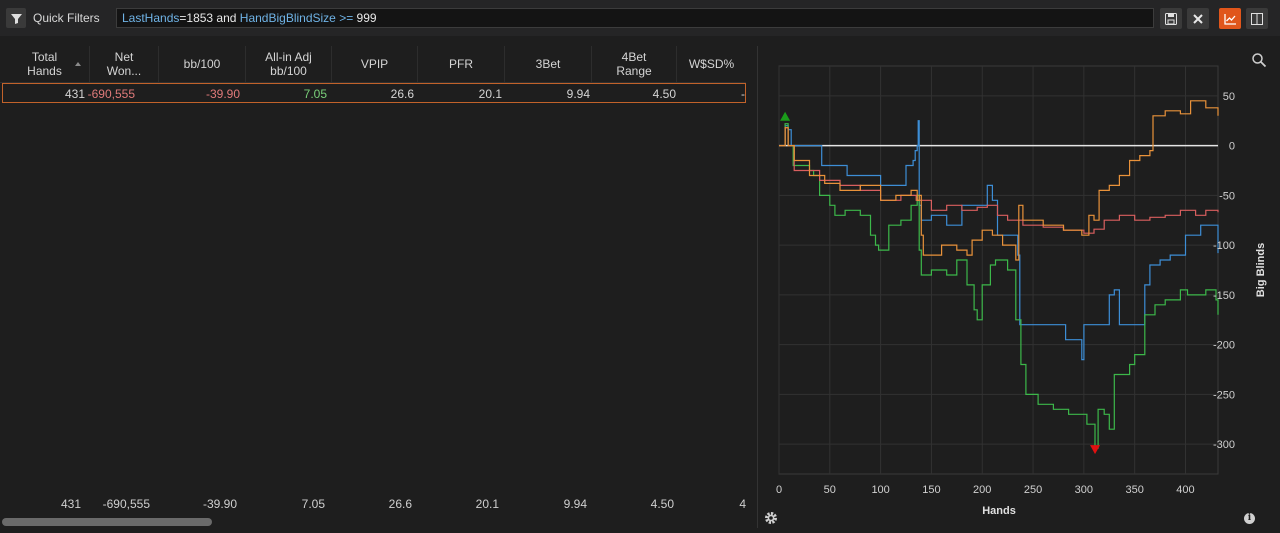 The width and height of the screenshot is (1280, 533). I want to click on summary-pfr: 20.1, so click(487, 504).